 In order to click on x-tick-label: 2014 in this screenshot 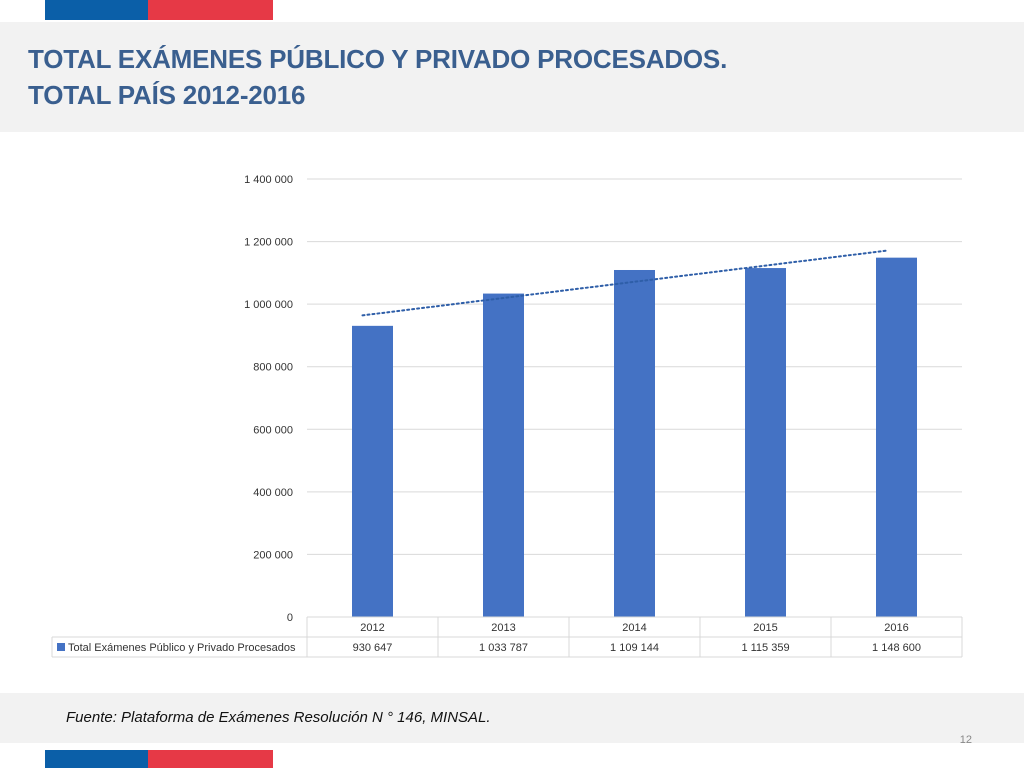, I will do `click(634, 628)`.